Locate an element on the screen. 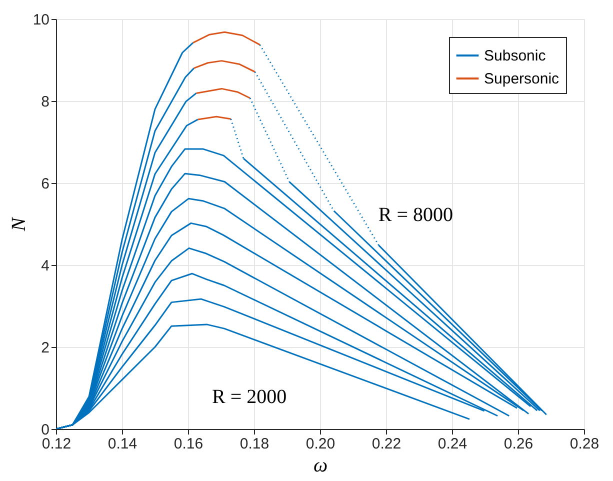  x-tick-label: 0.28 is located at coordinates (585, 444).